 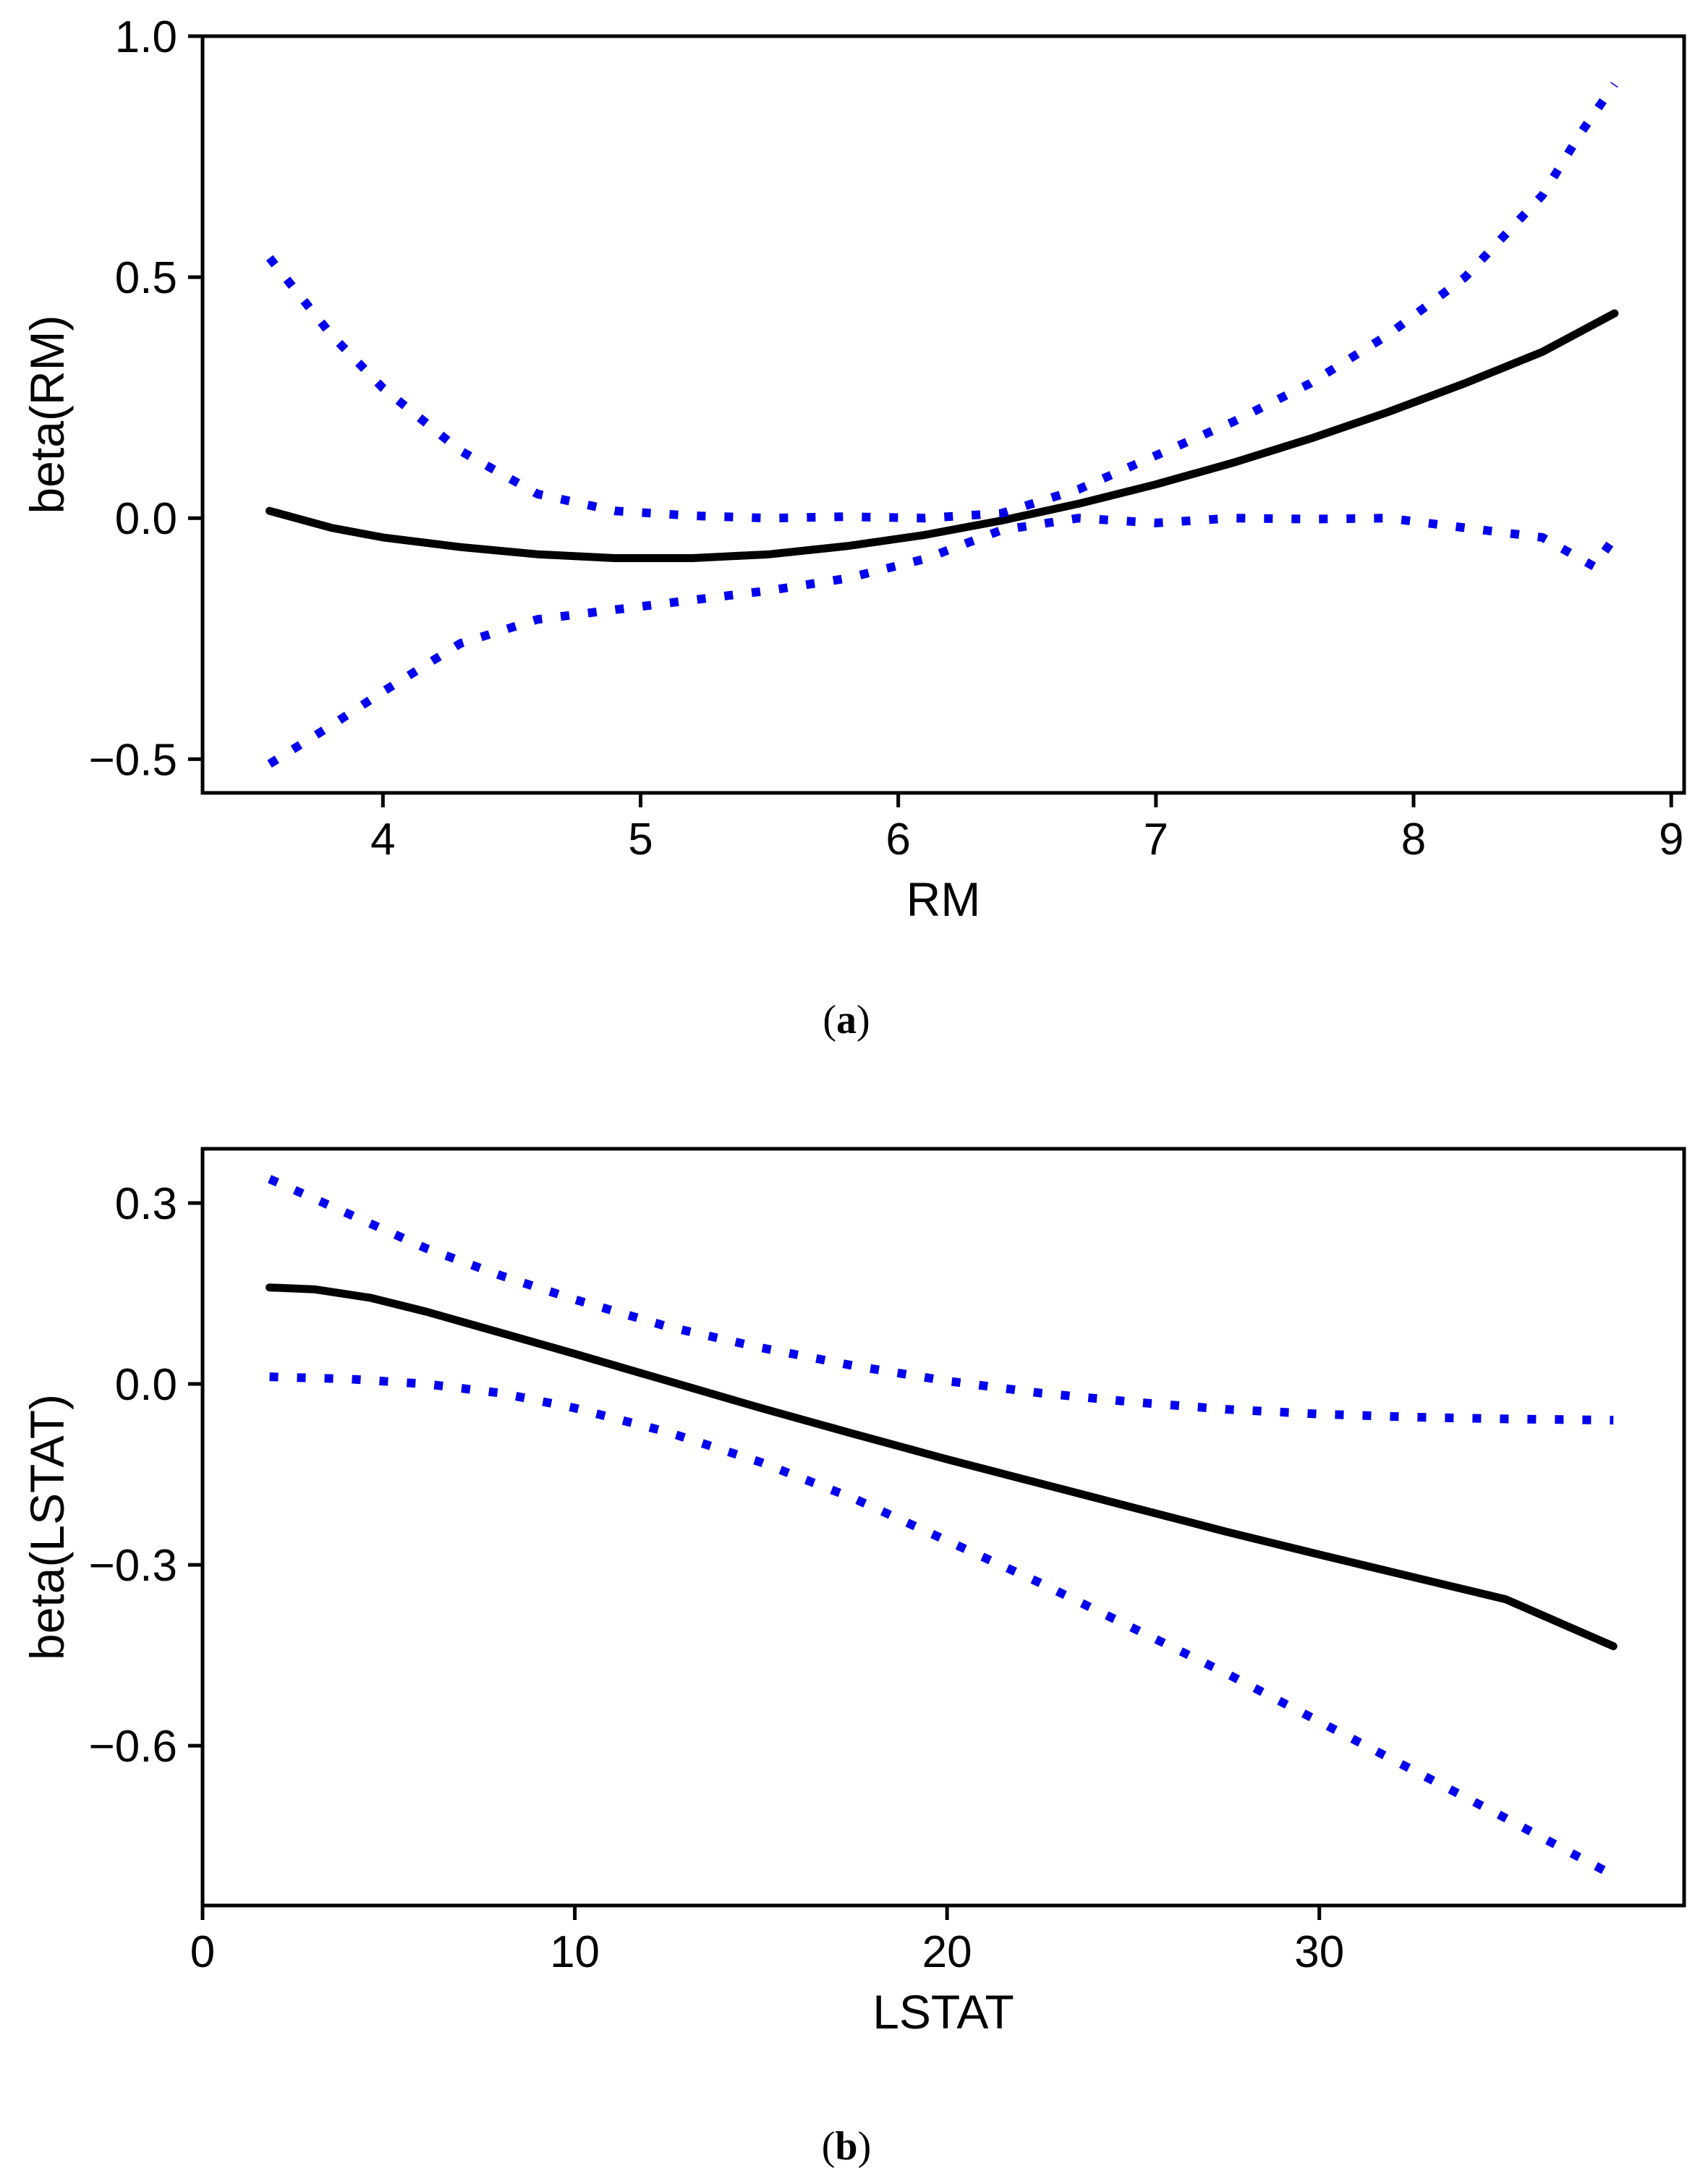 I want to click on y-tick-label: −0.6, so click(x=133, y=1747).